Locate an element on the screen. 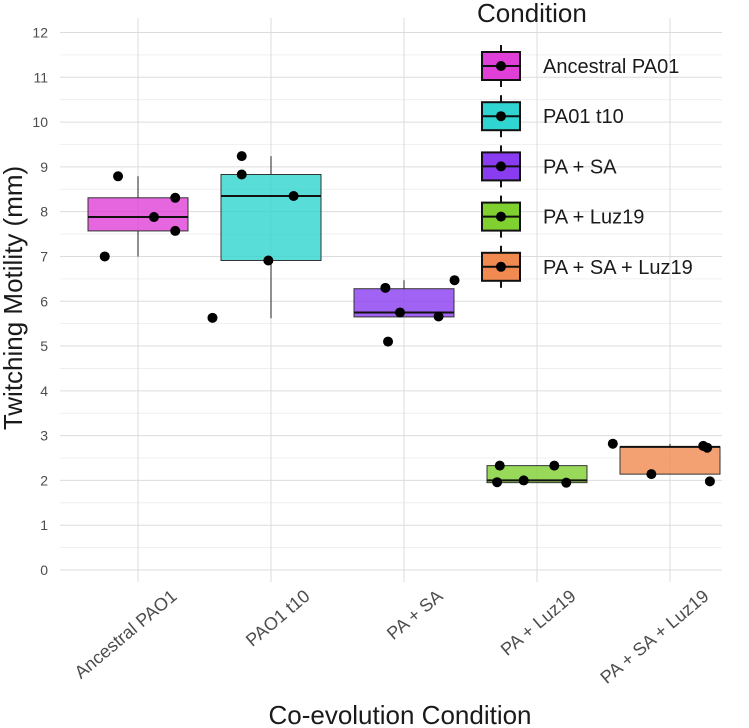 Image resolution: width=749 pixels, height=728 pixels. legend-item: PA + Luz19 is located at coordinates (562, 216).